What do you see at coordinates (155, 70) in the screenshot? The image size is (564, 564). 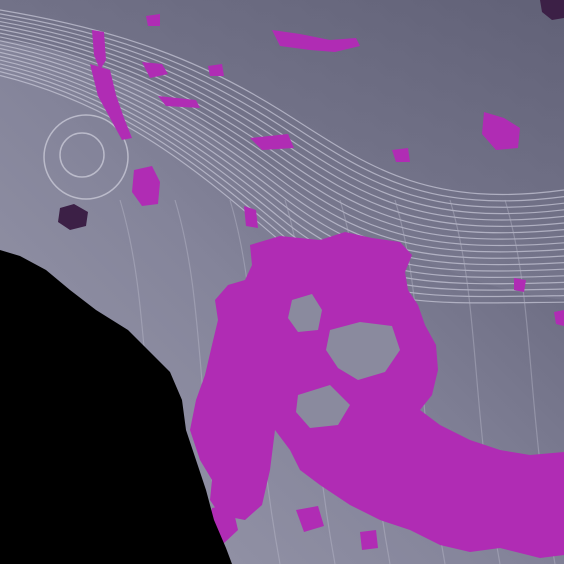 I see `magenta-blob-top` at bounding box center [155, 70].